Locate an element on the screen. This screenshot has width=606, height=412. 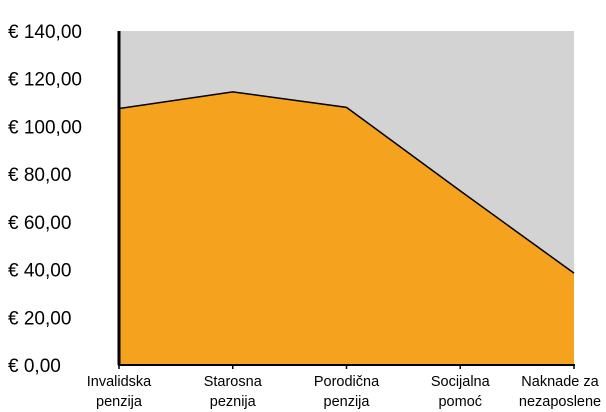
x-category-label-3-line-1: Porodična is located at coordinates (347, 382).